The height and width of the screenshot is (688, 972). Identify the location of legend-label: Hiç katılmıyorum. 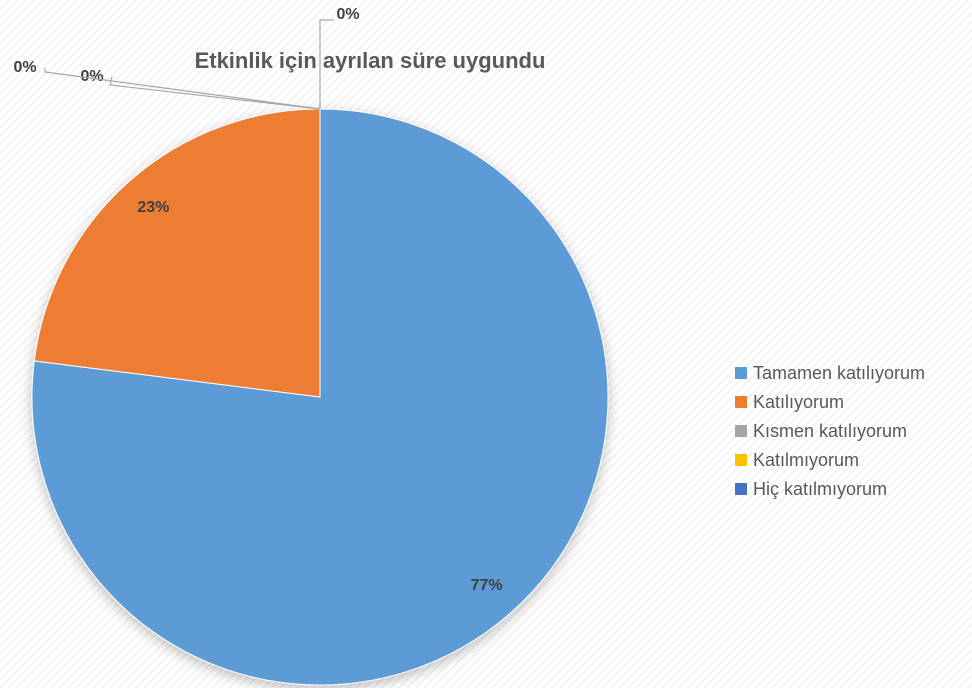
(820, 489).